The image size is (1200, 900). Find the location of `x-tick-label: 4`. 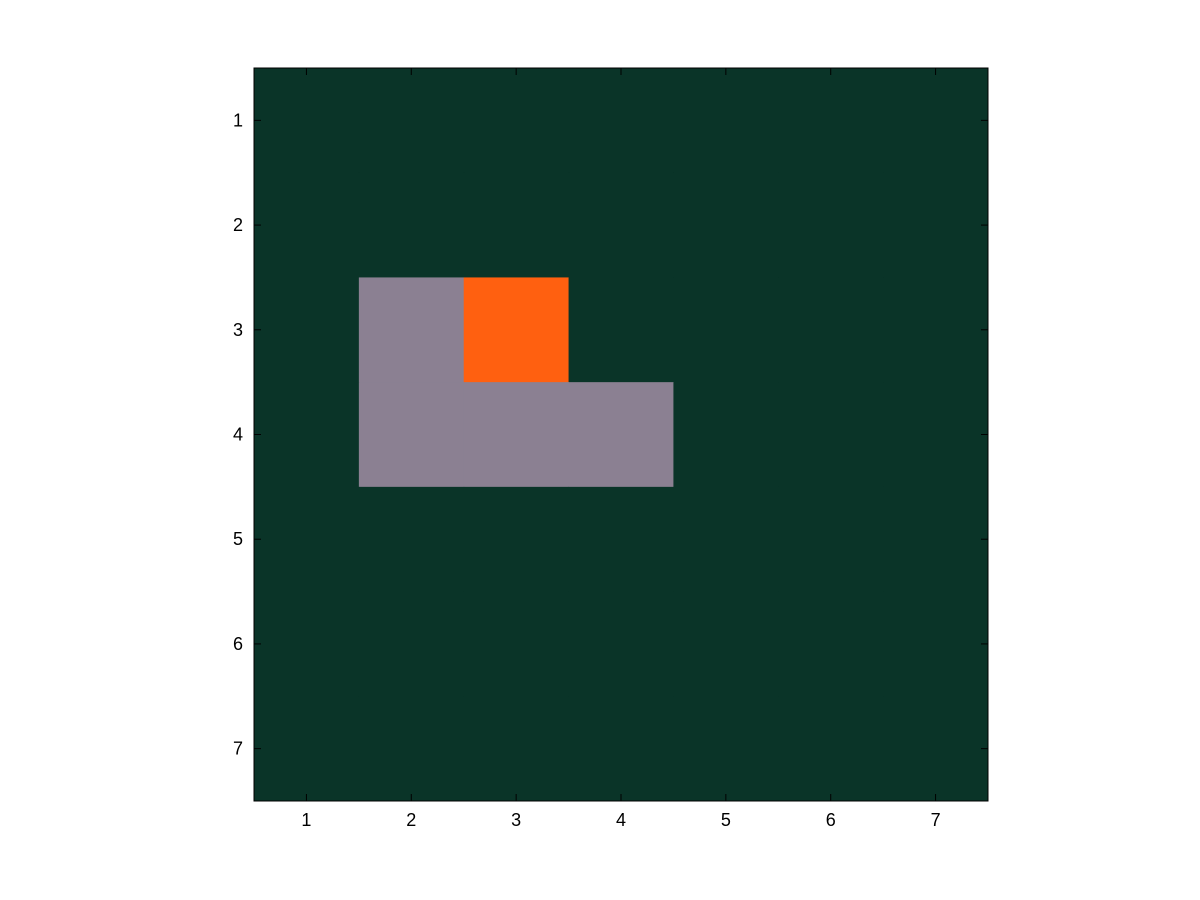

x-tick-label: 4 is located at coordinates (621, 820).